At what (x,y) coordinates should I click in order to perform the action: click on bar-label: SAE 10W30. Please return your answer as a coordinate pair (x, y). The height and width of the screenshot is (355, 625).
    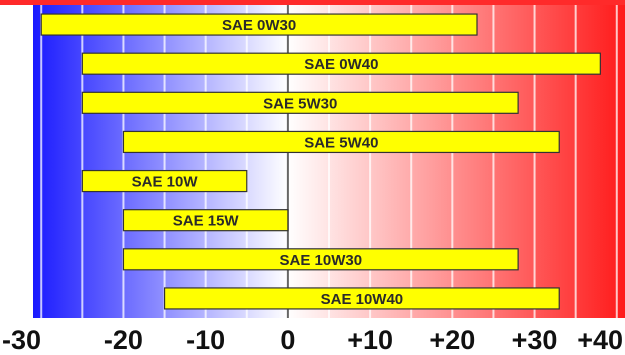
    Looking at the image, I should click on (321, 260).